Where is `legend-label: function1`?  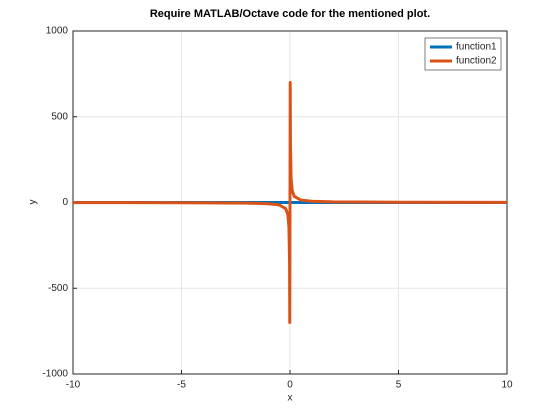 legend-label: function1 is located at coordinates (476, 47).